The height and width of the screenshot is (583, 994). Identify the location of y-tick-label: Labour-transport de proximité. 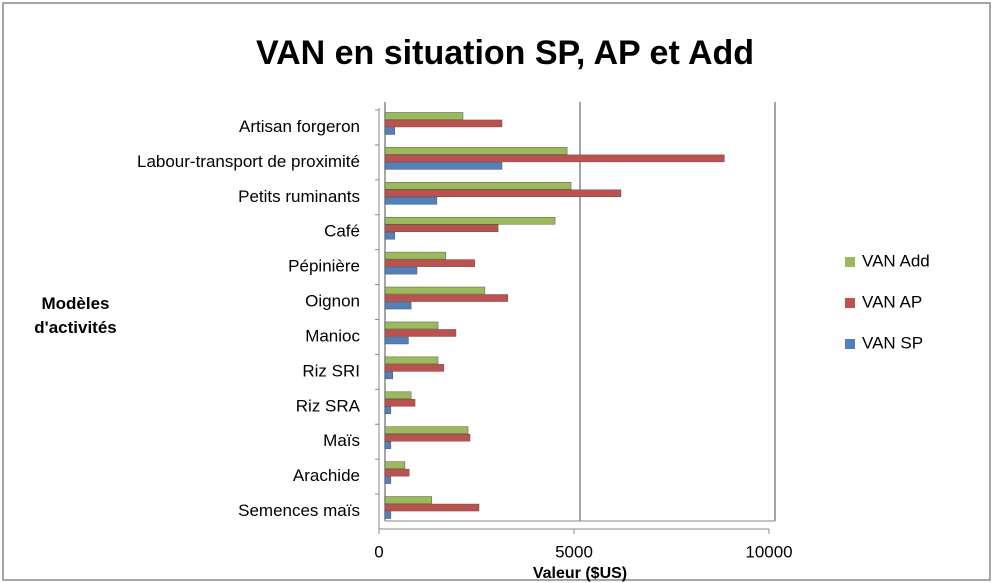
(248, 161).